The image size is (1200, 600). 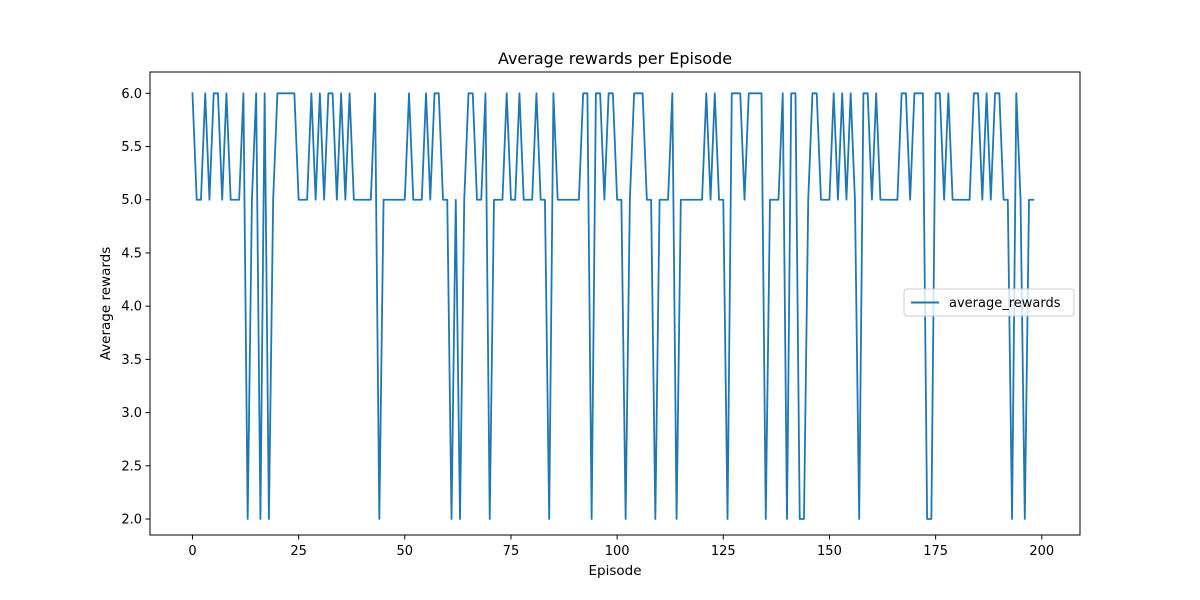 What do you see at coordinates (298, 551) in the screenshot?
I see `x-tick-label: 25` at bounding box center [298, 551].